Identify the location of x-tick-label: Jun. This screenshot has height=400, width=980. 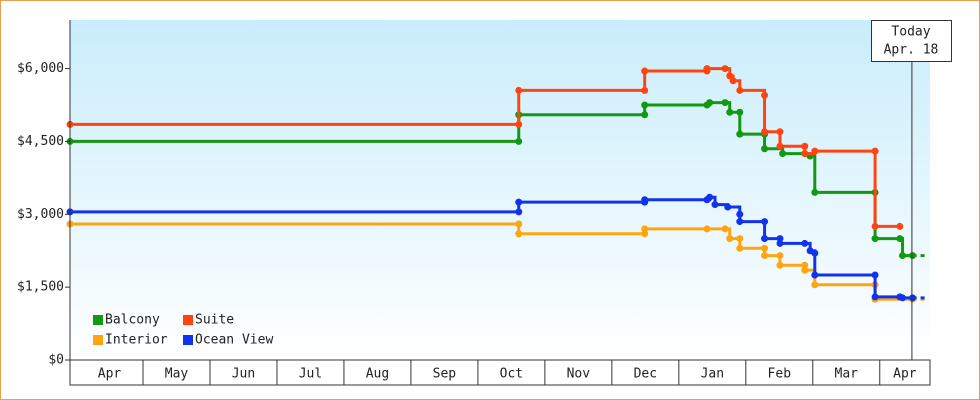
(243, 374).